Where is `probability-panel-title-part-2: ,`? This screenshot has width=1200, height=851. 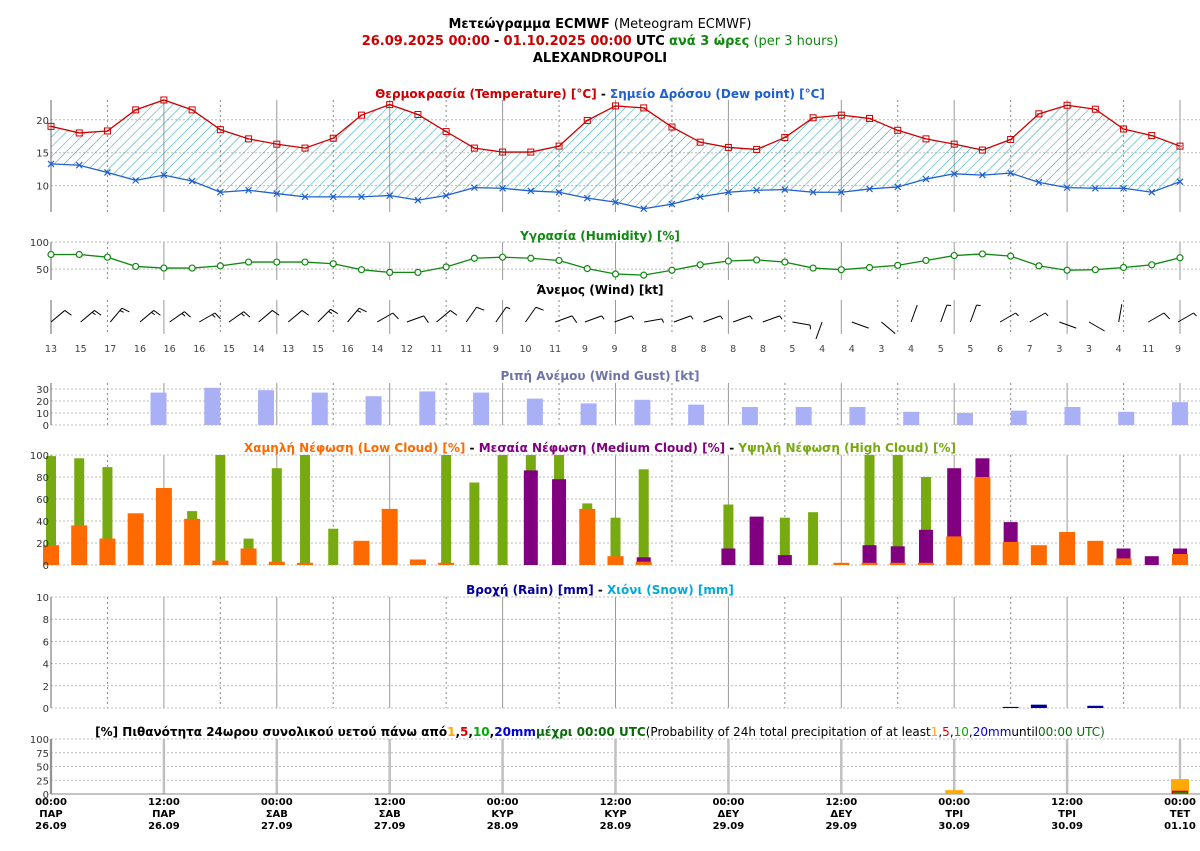
probability-panel-title-part-2: , is located at coordinates (457, 732).